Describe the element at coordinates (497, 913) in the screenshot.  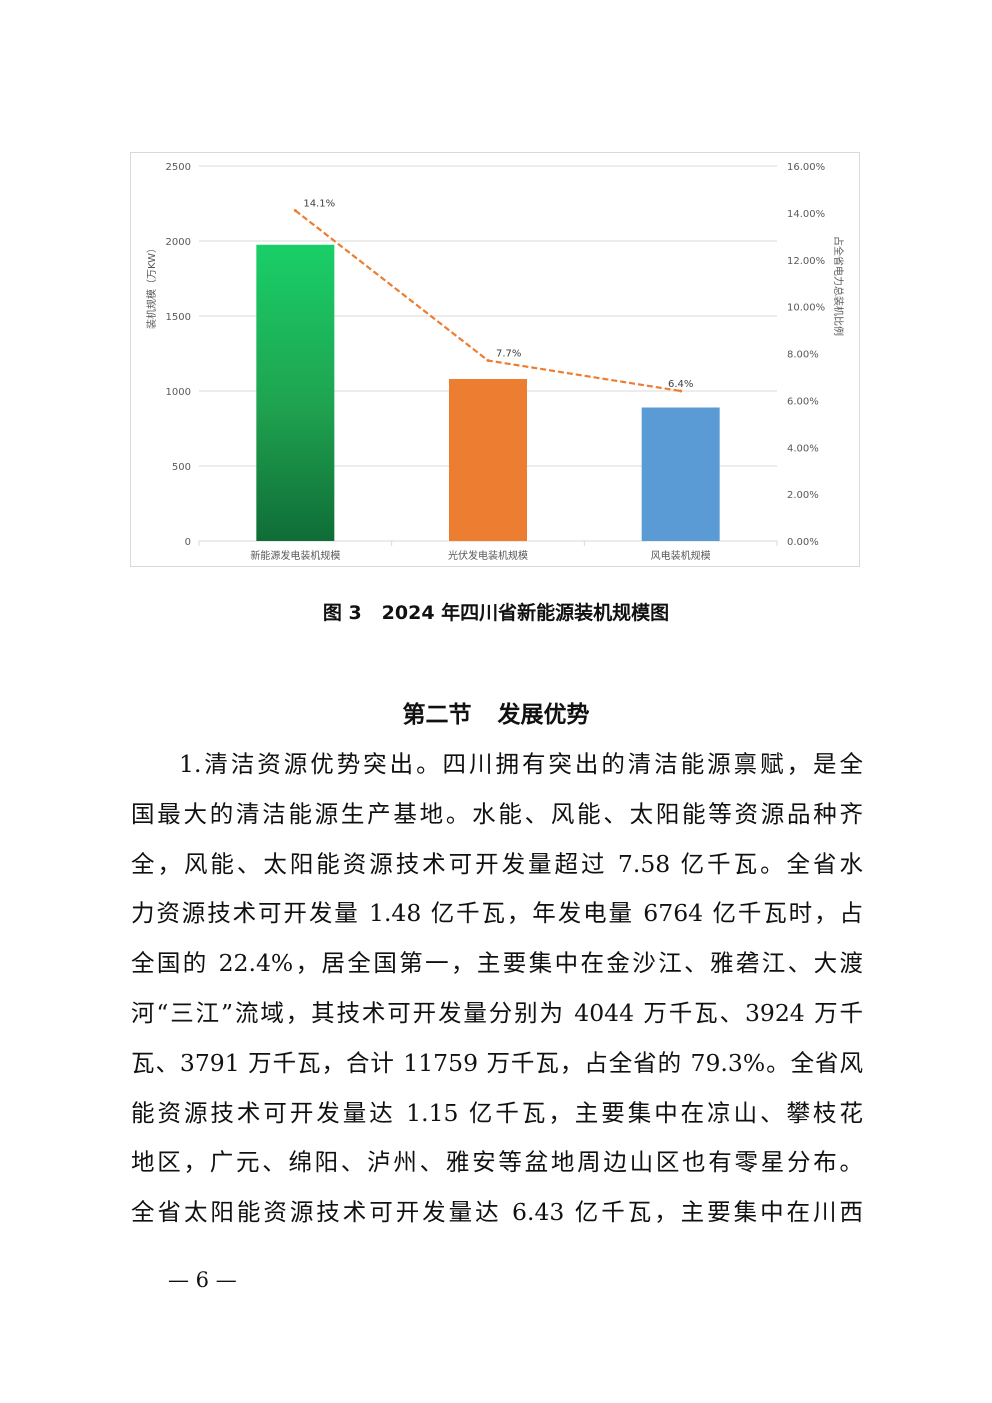
I see `body-line: 力资源技术可开发量 1.48 亿千瓦，年发电量 6764 亿千瓦时，占` at that location.